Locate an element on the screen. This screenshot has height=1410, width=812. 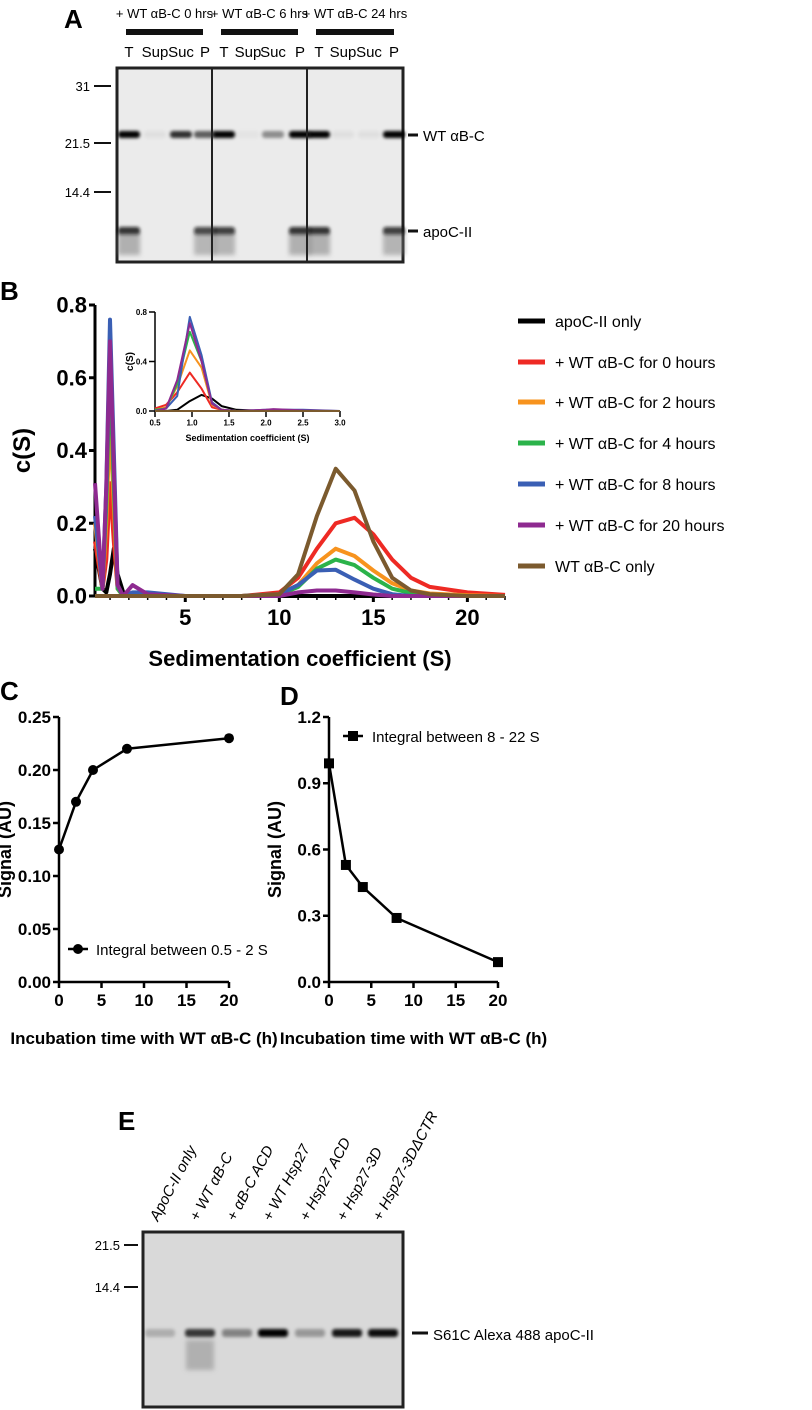
gel-a-marker-label: 21.5 is located at coordinates (77, 143).